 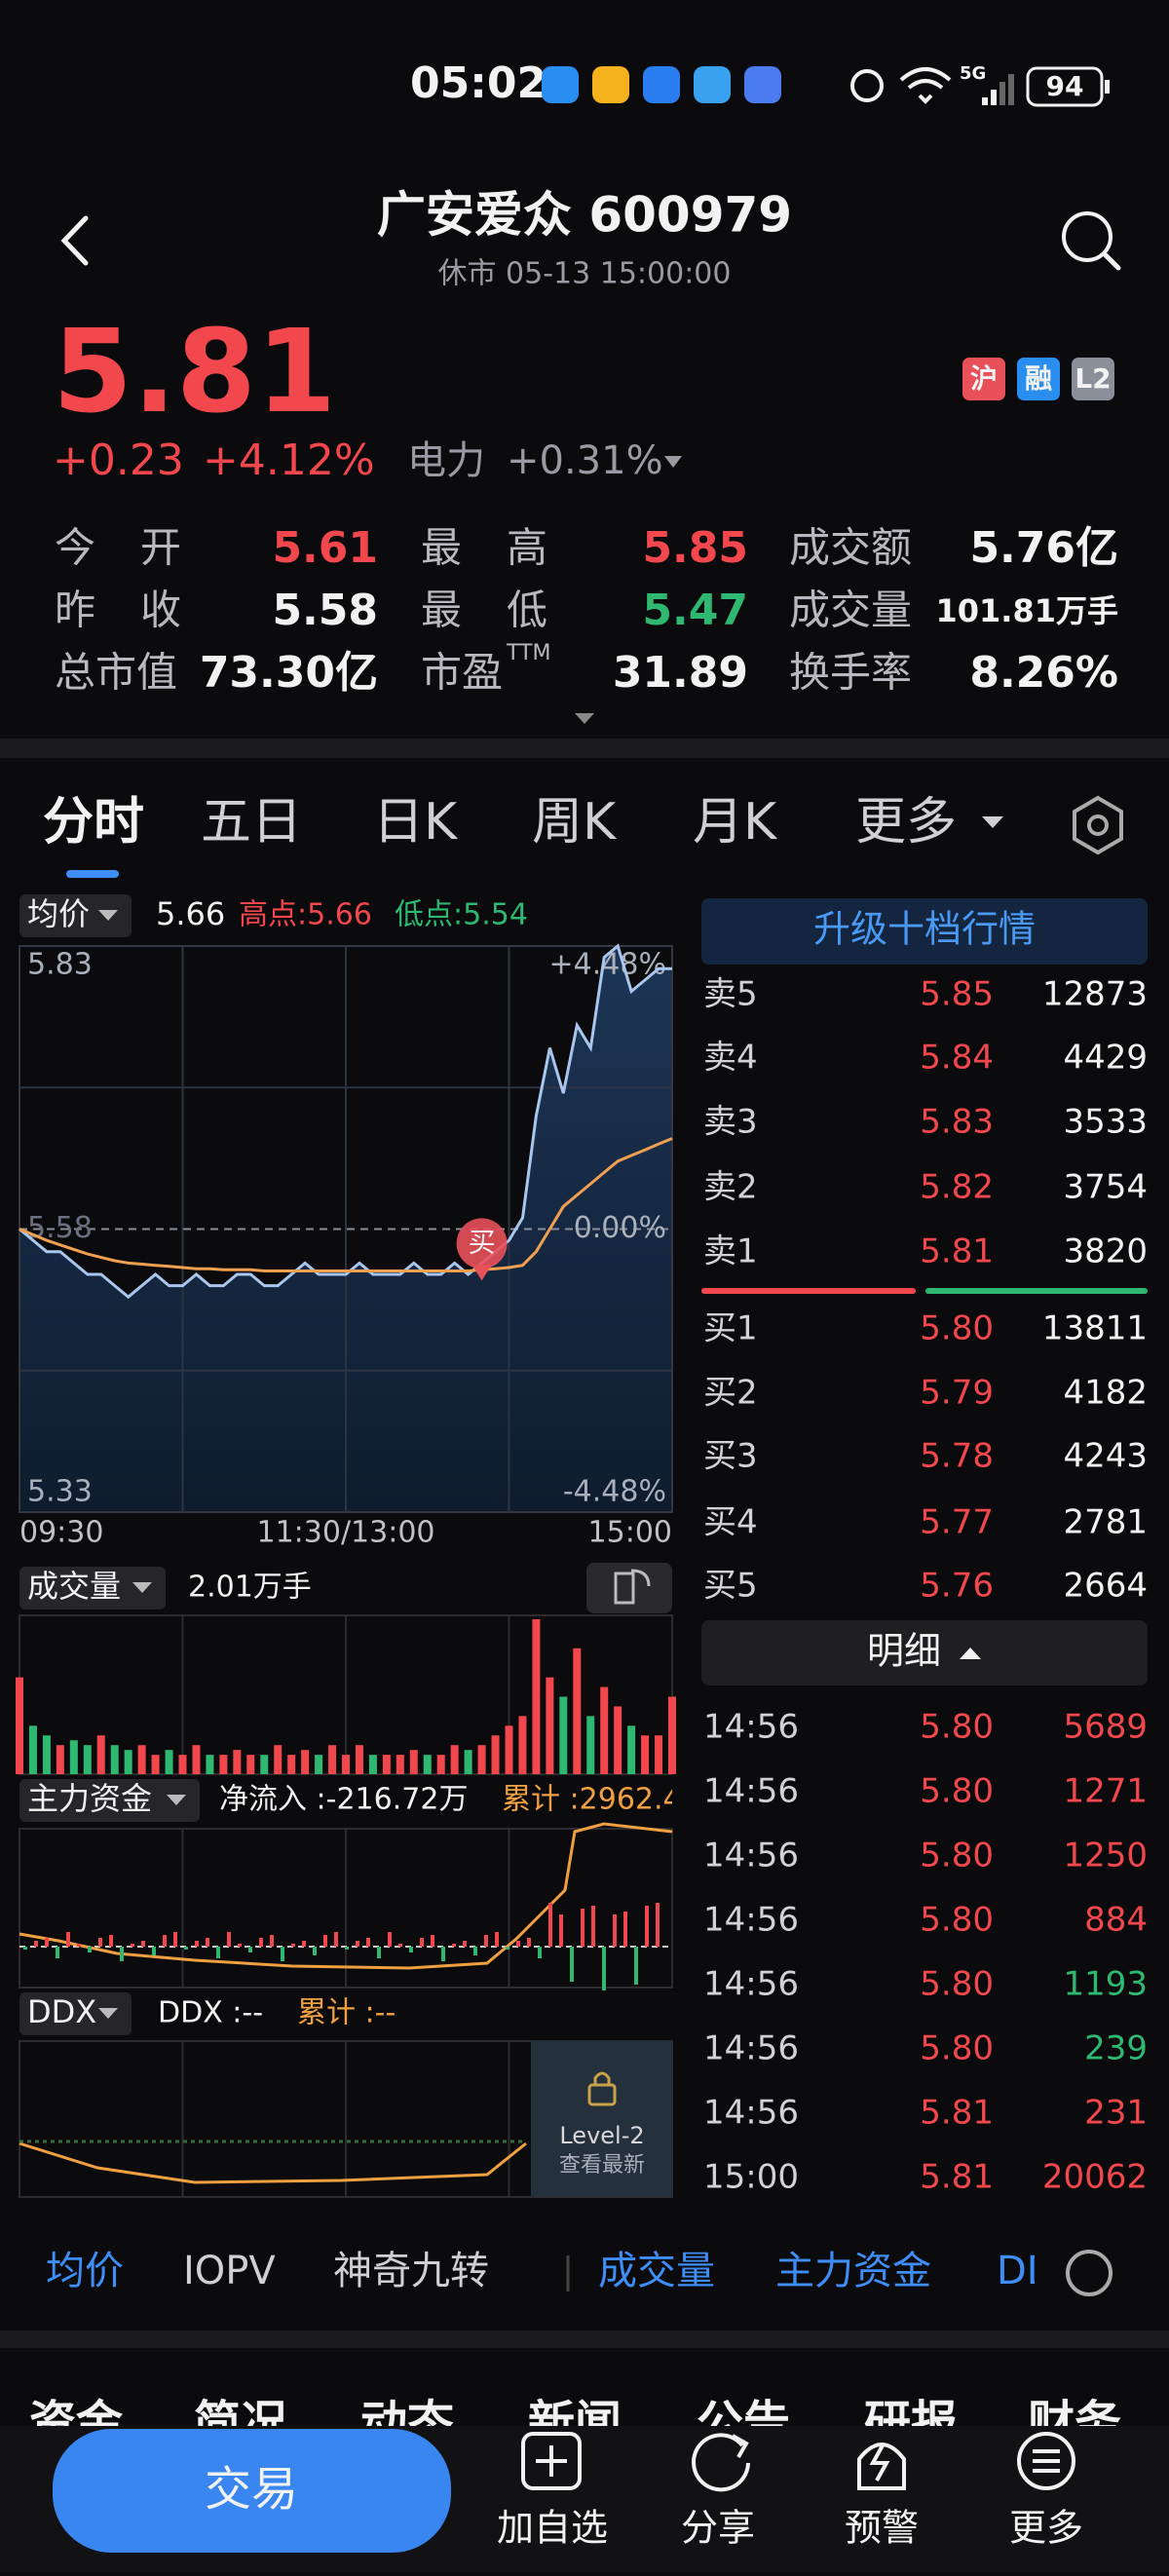 What do you see at coordinates (484, 548) in the screenshot?
I see `stat-label: 最高` at bounding box center [484, 548].